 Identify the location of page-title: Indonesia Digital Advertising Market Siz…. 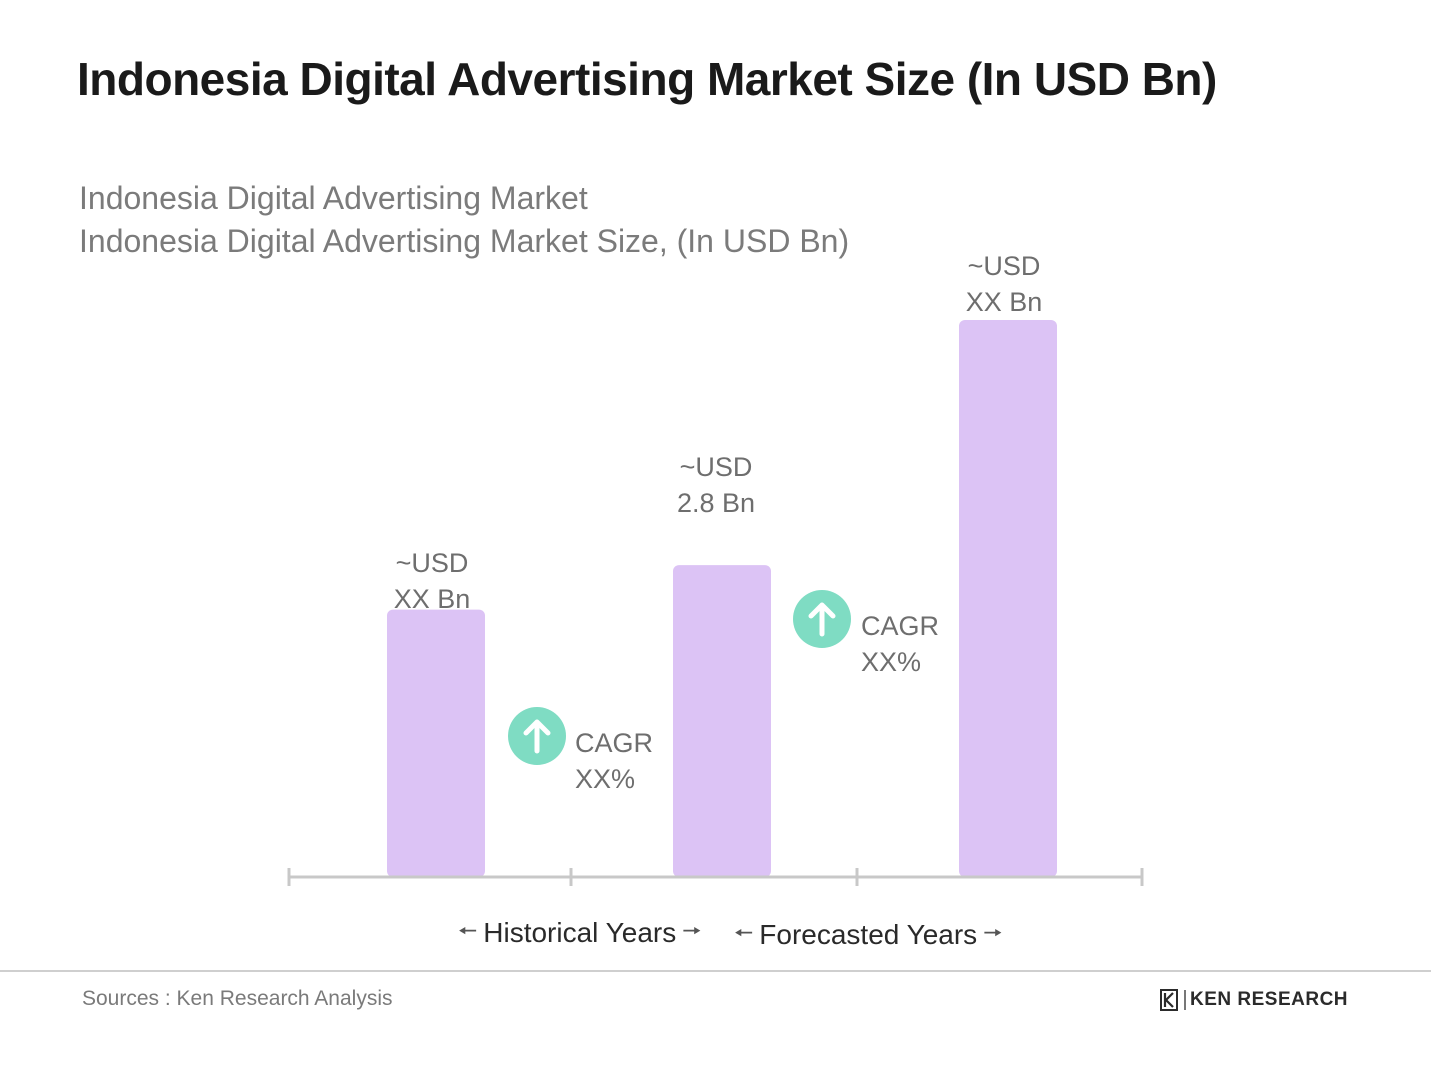
(647, 79).